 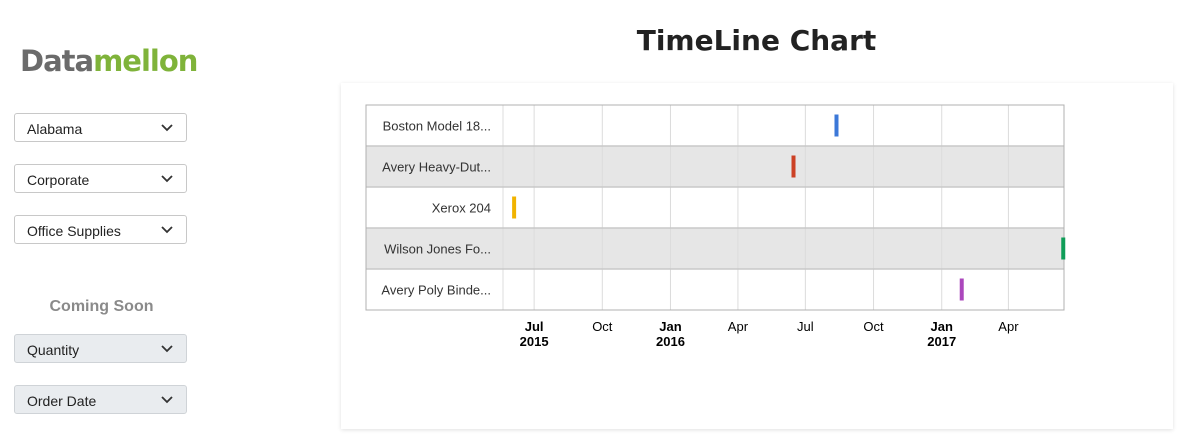 I want to click on order-date-dropdown-label: Order Date, so click(x=62, y=401).